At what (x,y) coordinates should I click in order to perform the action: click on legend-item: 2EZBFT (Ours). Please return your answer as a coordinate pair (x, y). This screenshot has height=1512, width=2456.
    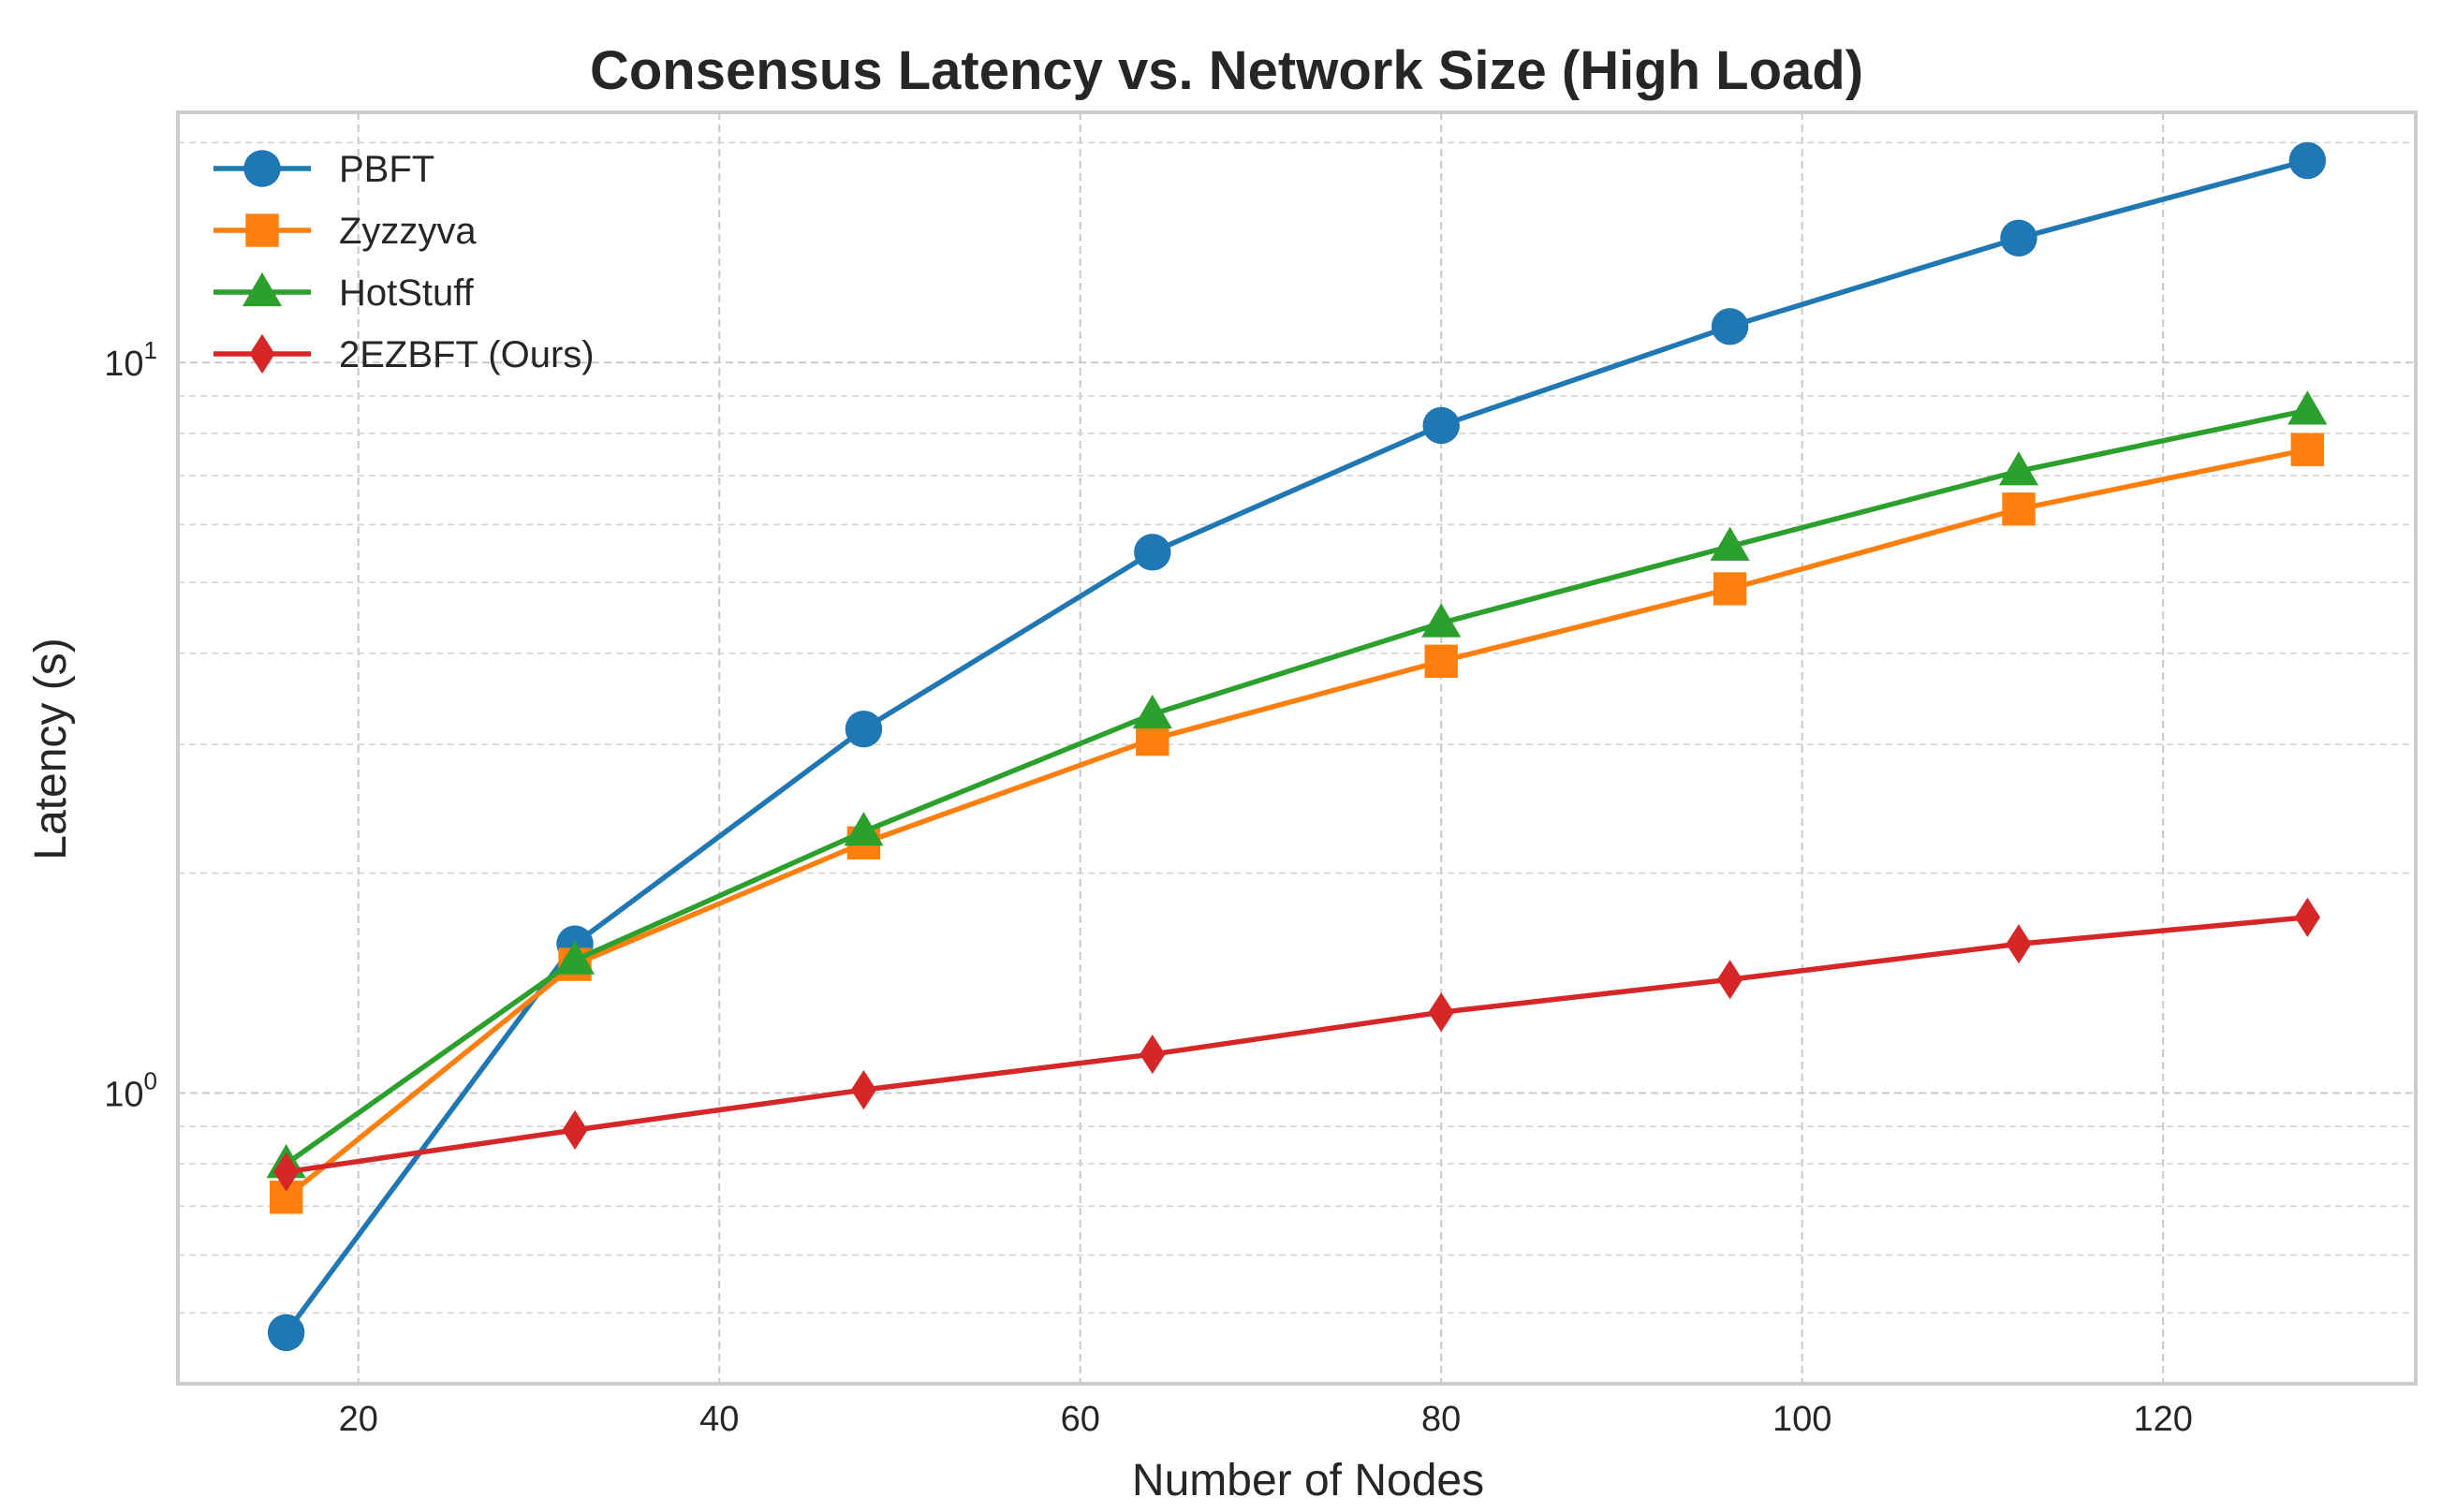
    Looking at the image, I should click on (404, 354).